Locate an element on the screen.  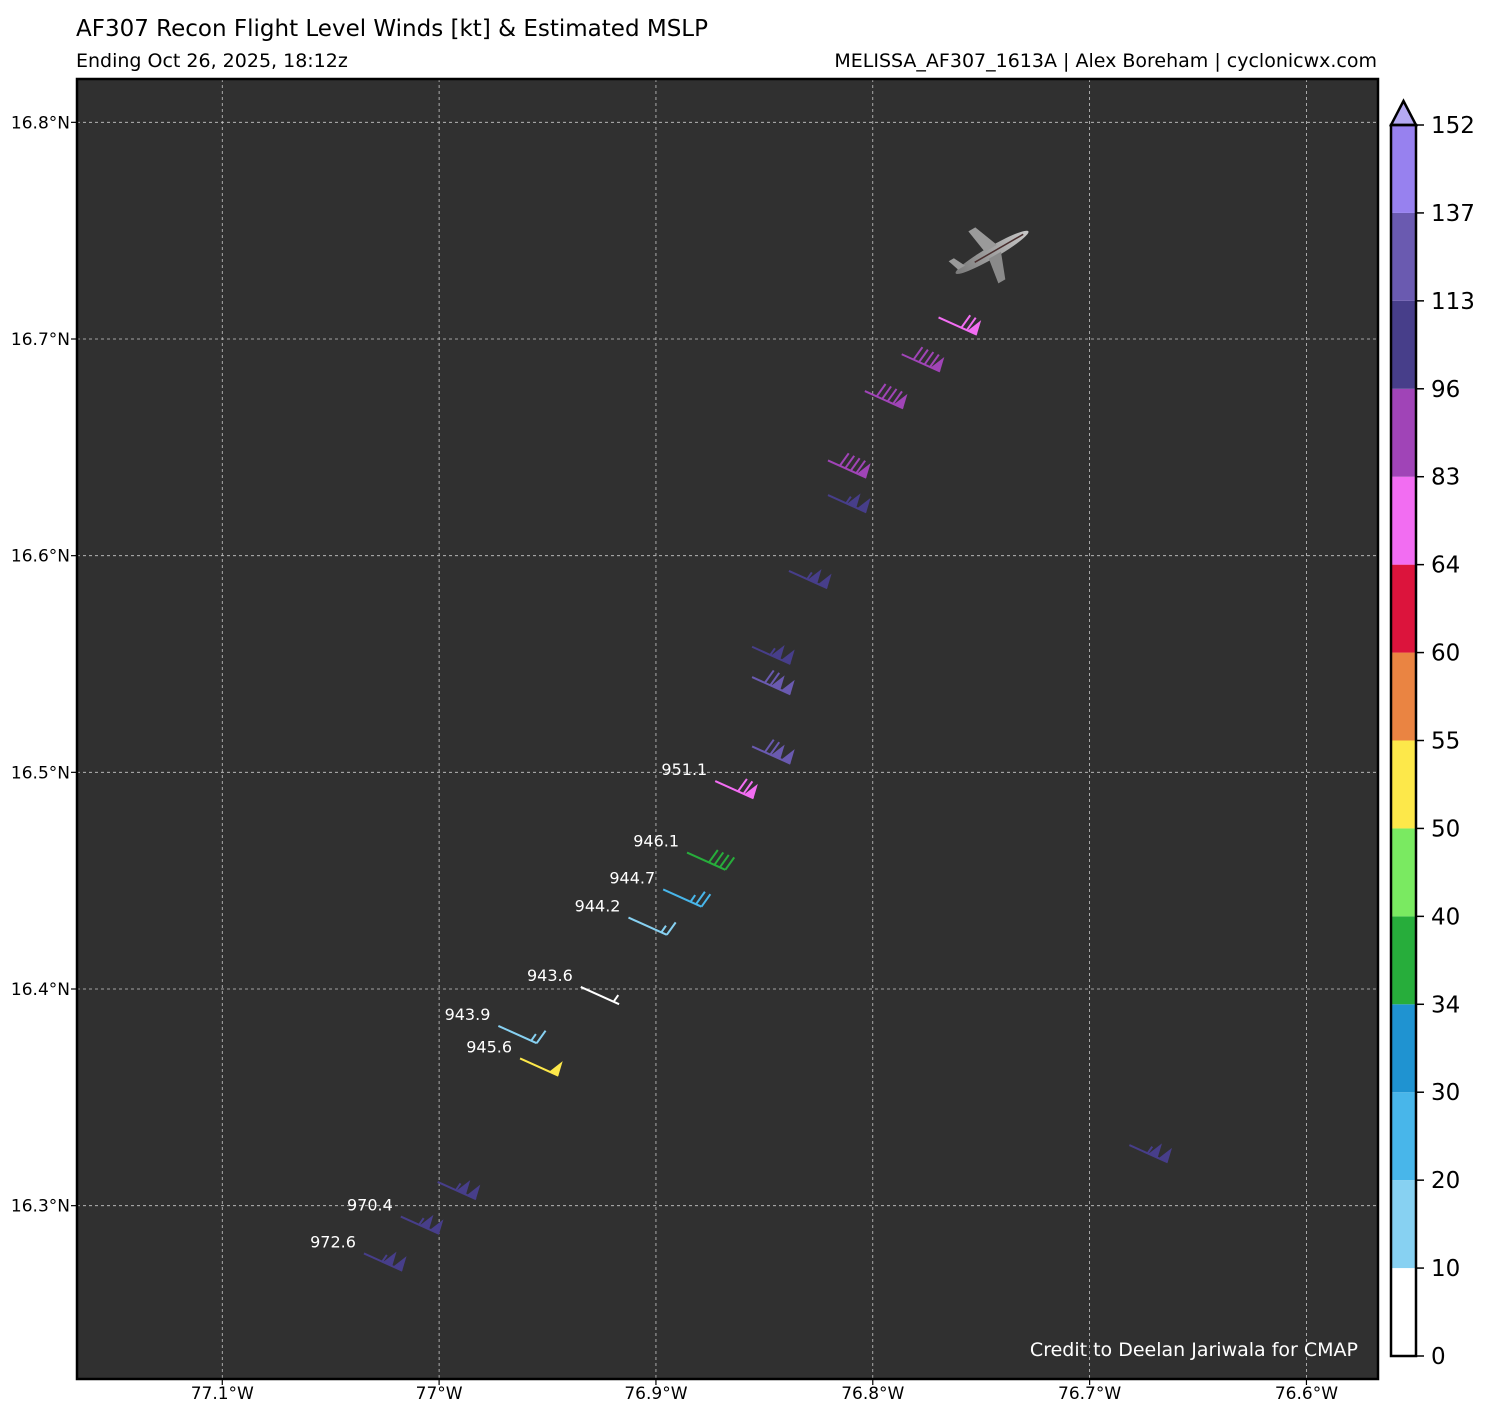
colorbar-extend-arrow is located at coordinates (1403, 112).